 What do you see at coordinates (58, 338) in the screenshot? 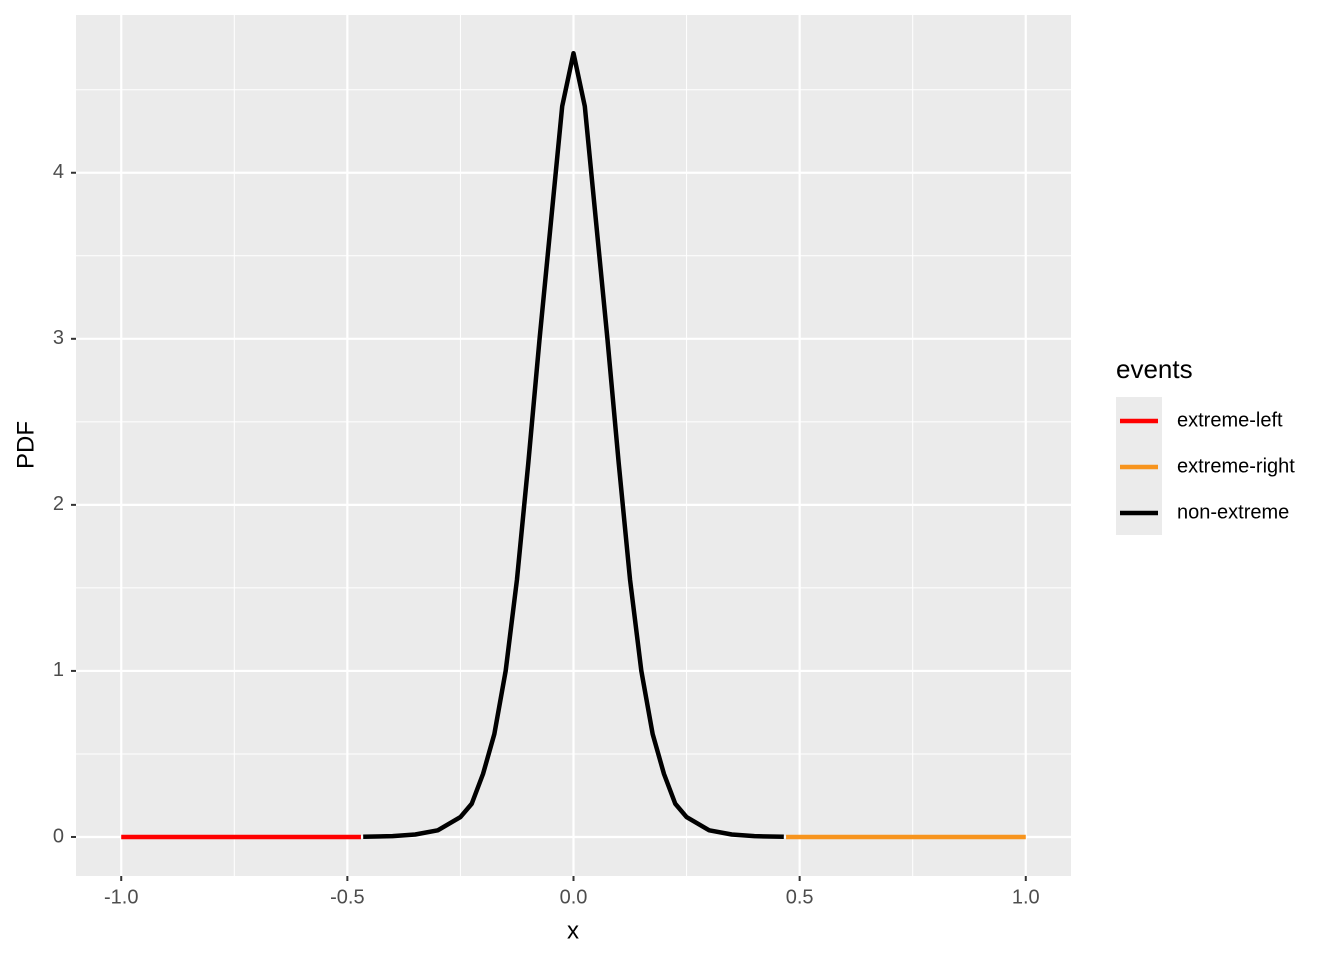
I see `y-tick-label: 3` at bounding box center [58, 338].